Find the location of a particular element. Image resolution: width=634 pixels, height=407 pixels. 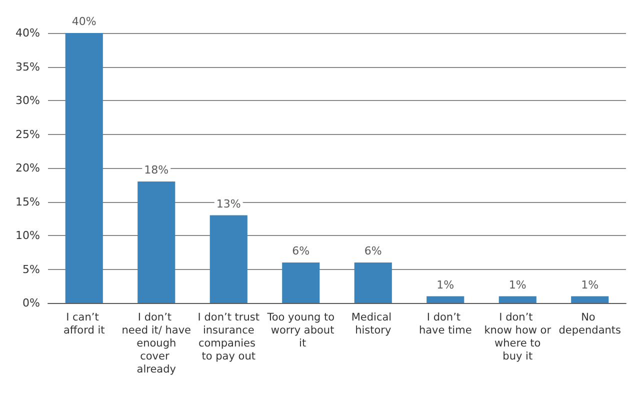

x-tick-label: I don’t trust insurance companies to pay out is located at coordinates (229, 337).